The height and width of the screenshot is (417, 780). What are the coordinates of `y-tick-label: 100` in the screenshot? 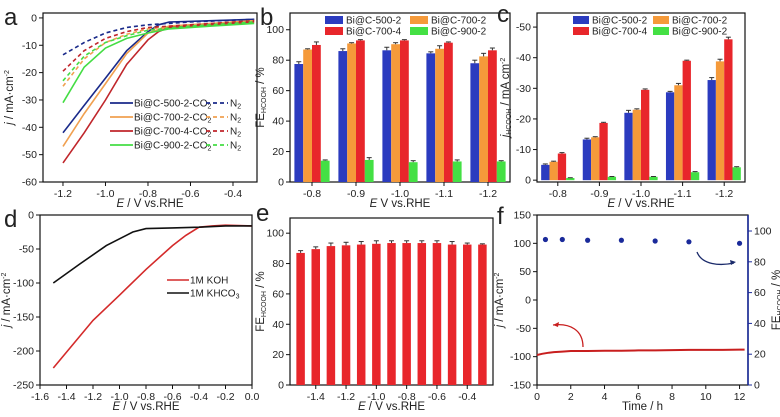 It's located at (275, 234).